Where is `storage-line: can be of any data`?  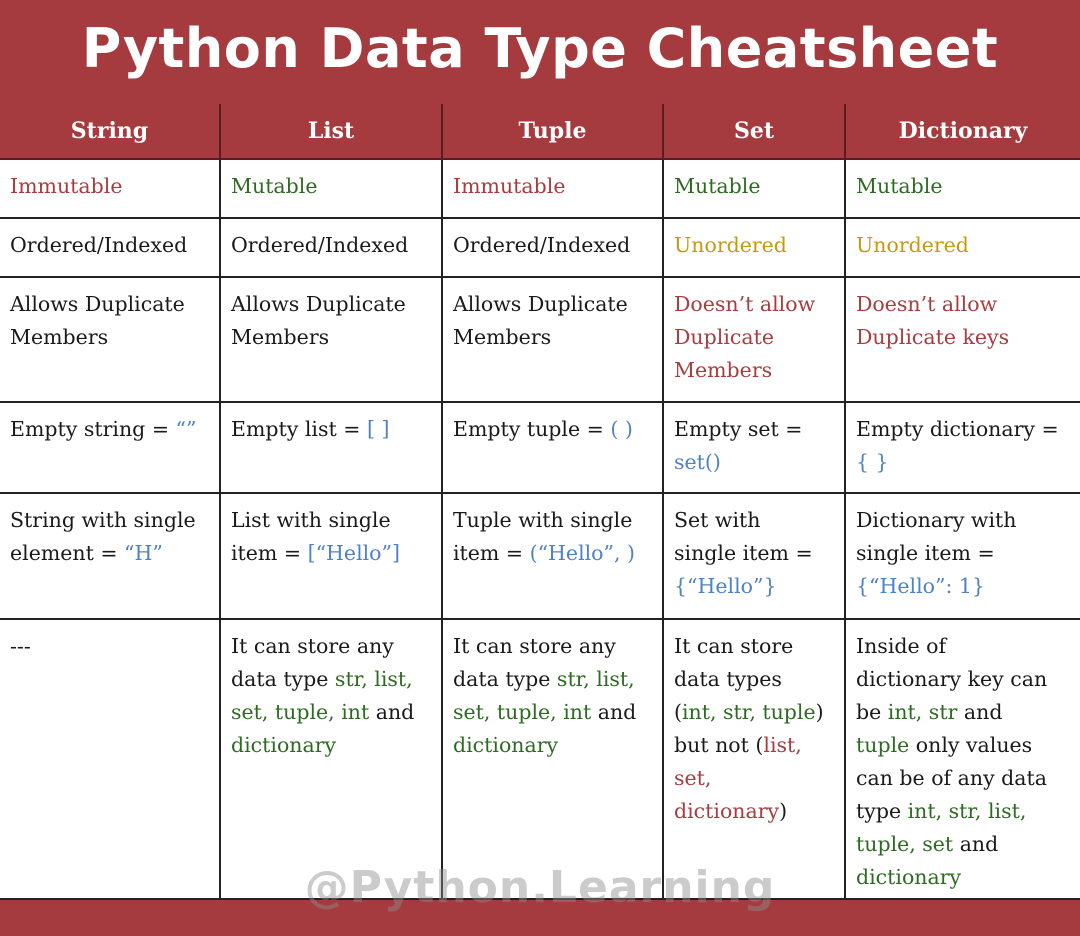 storage-line: can be of any data is located at coordinates (951, 778).